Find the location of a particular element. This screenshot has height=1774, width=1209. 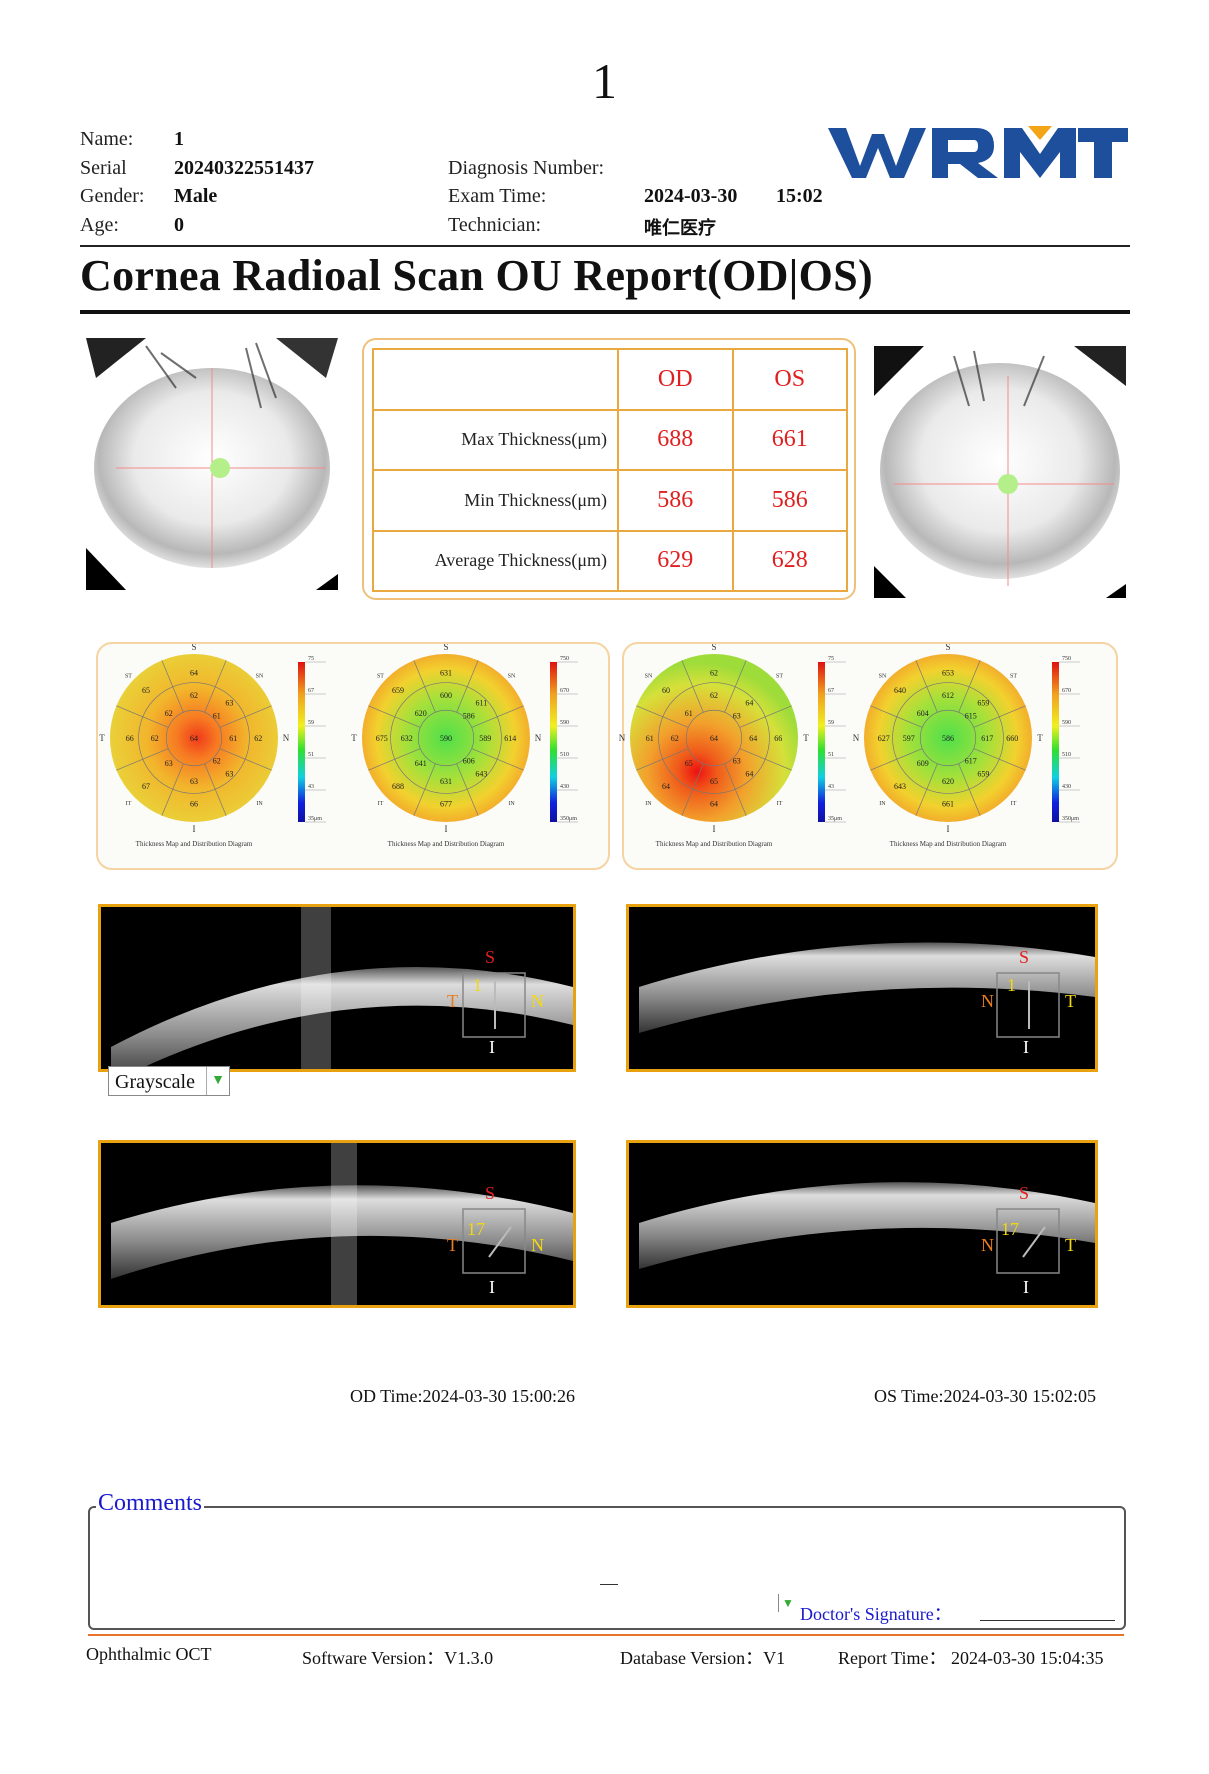

od-total-thickness-map is located at coordinates (470, 738).